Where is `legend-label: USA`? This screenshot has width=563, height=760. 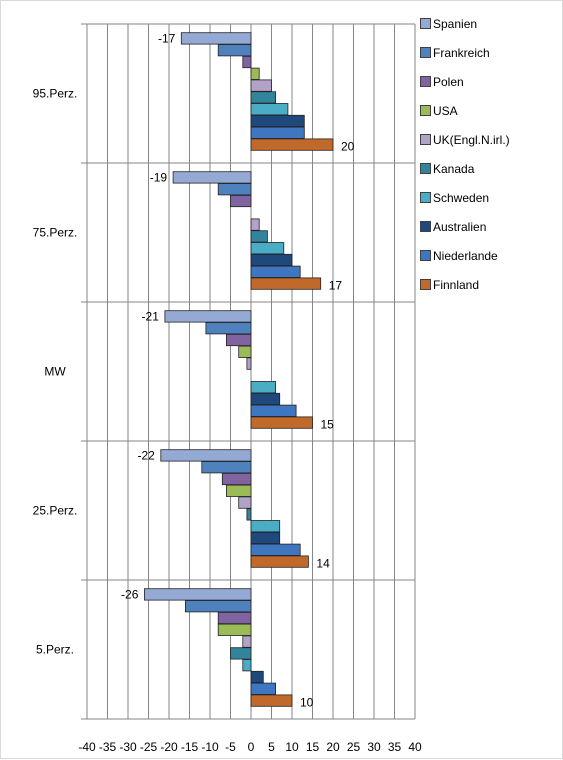
legend-label: USA is located at coordinates (445, 111).